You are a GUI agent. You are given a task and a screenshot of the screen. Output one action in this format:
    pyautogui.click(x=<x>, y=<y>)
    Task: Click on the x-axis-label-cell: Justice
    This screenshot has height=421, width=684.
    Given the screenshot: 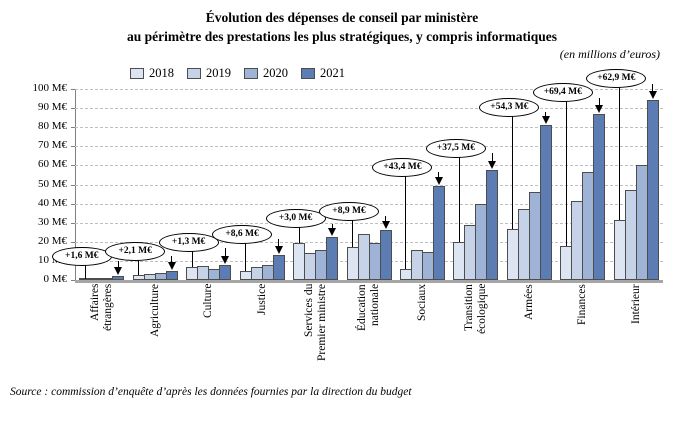 What is the action you would take?
    pyautogui.click(x=261, y=332)
    